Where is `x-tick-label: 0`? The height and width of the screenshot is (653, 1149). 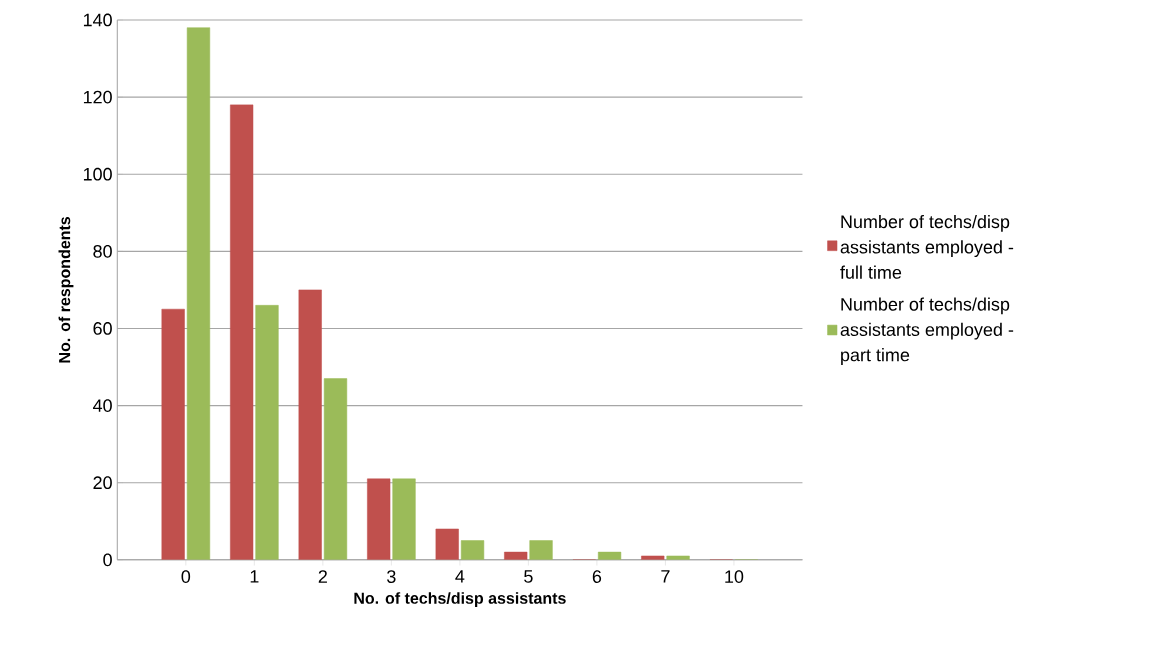
x-tick-label: 0 is located at coordinates (186, 576).